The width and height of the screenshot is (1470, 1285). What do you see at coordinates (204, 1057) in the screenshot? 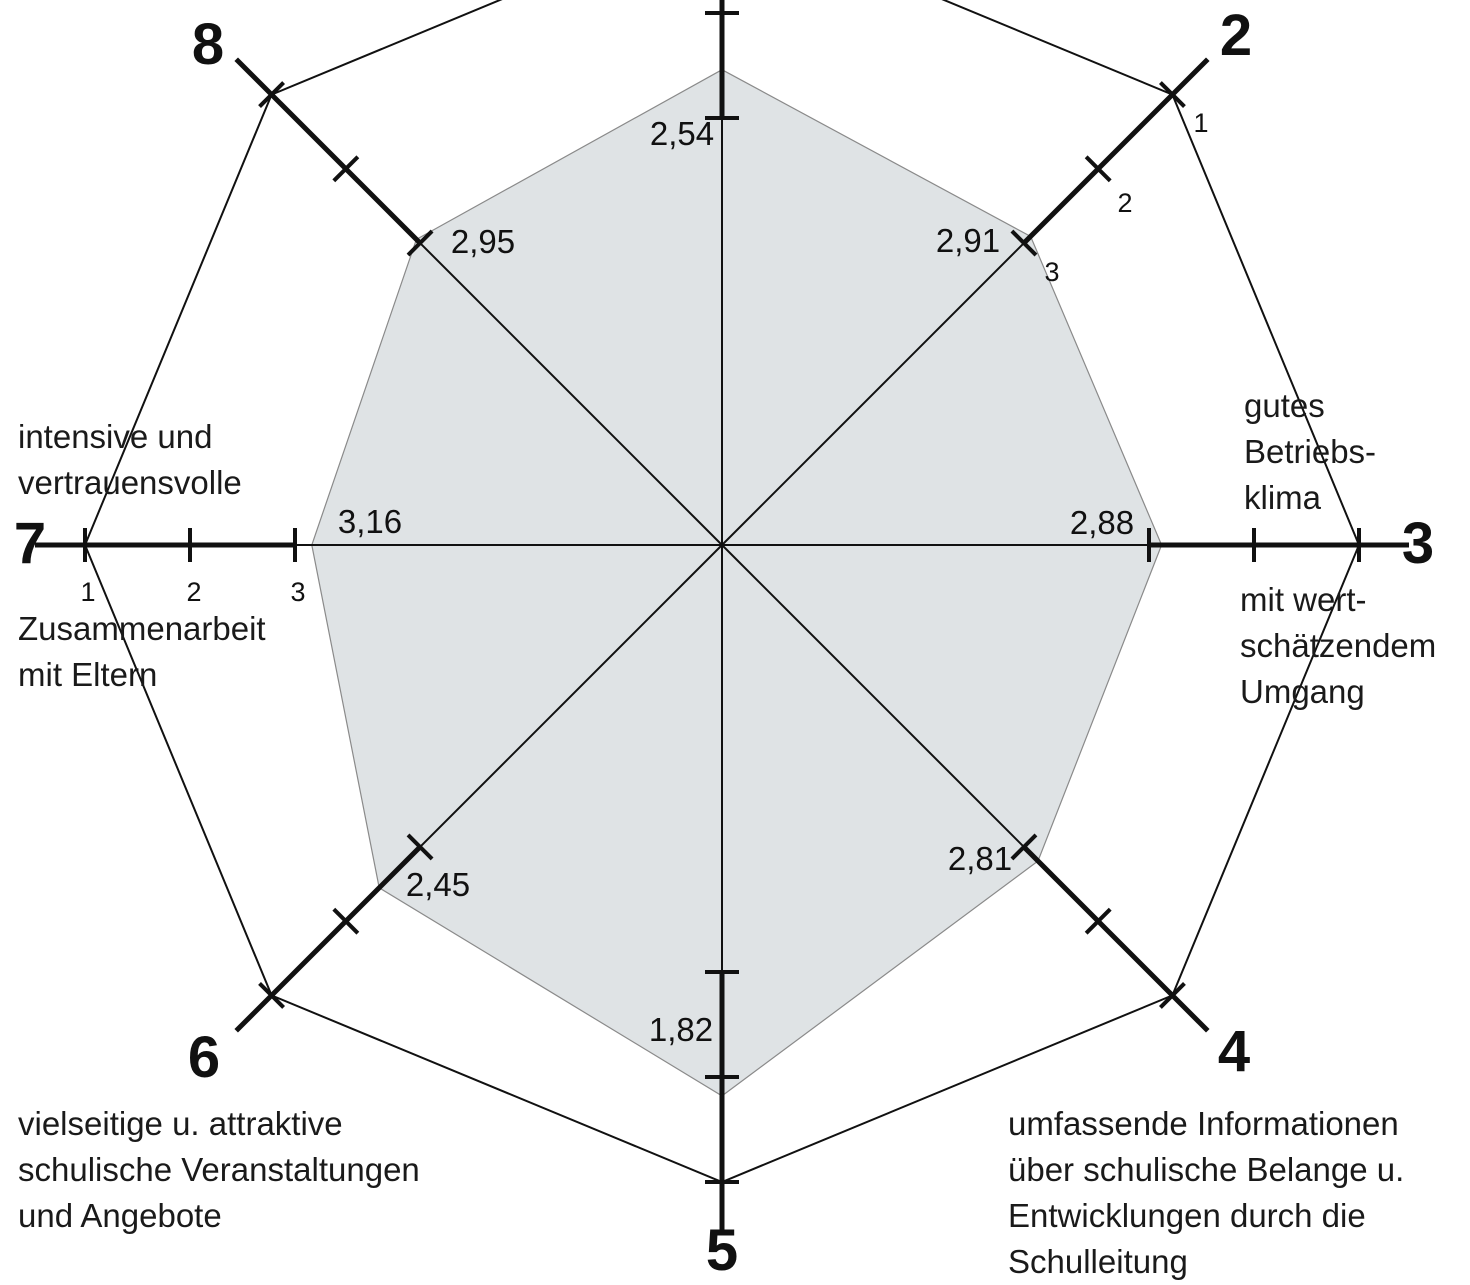
I see `axis-number: 6` at bounding box center [204, 1057].